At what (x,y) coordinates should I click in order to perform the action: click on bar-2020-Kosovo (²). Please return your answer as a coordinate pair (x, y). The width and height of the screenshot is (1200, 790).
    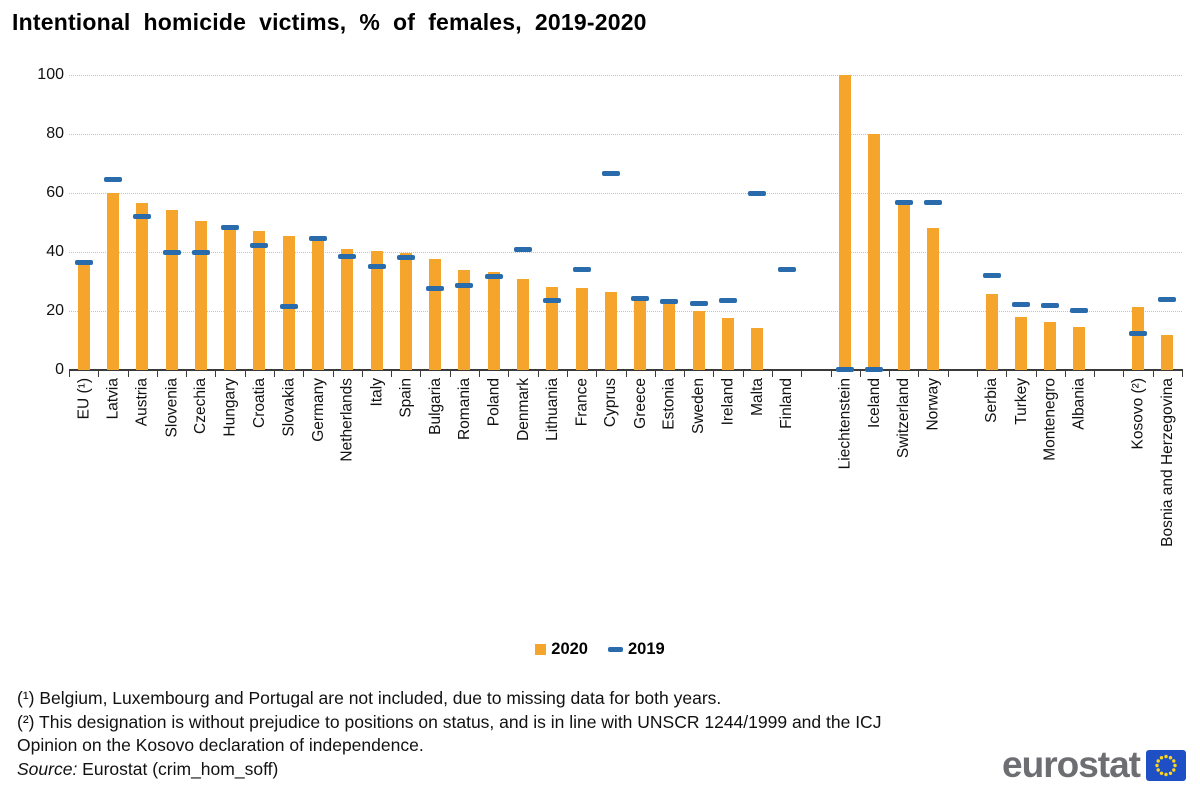
    Looking at the image, I should click on (1138, 338).